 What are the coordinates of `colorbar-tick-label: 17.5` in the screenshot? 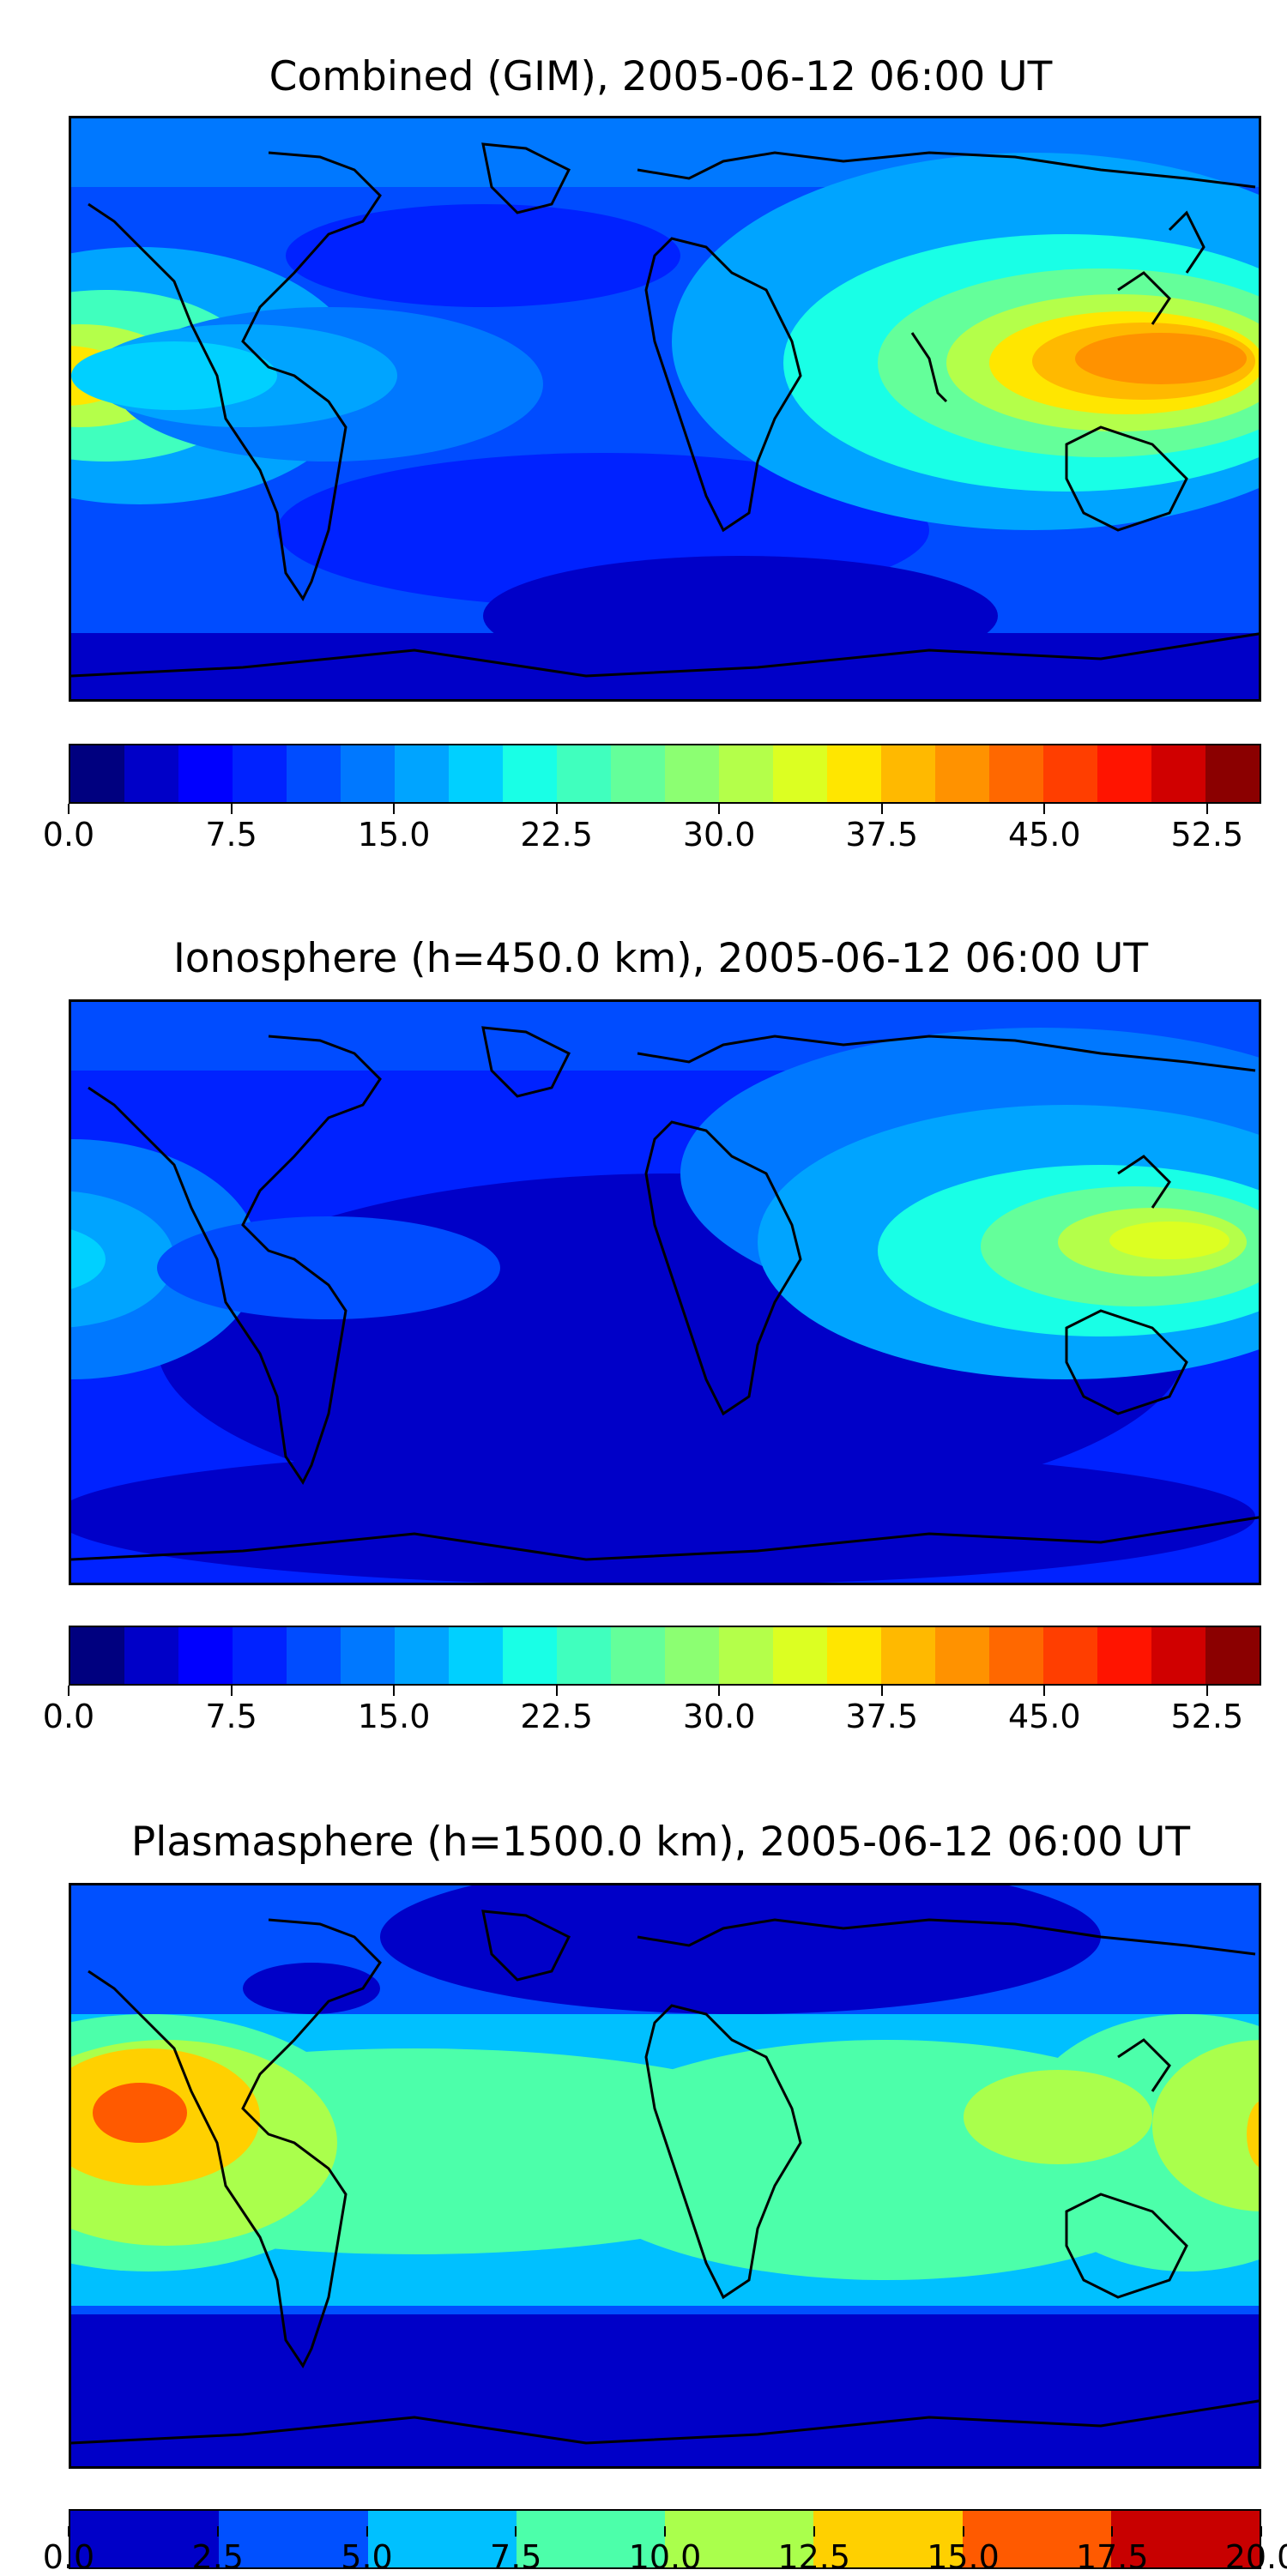 It's located at (1112, 2557).